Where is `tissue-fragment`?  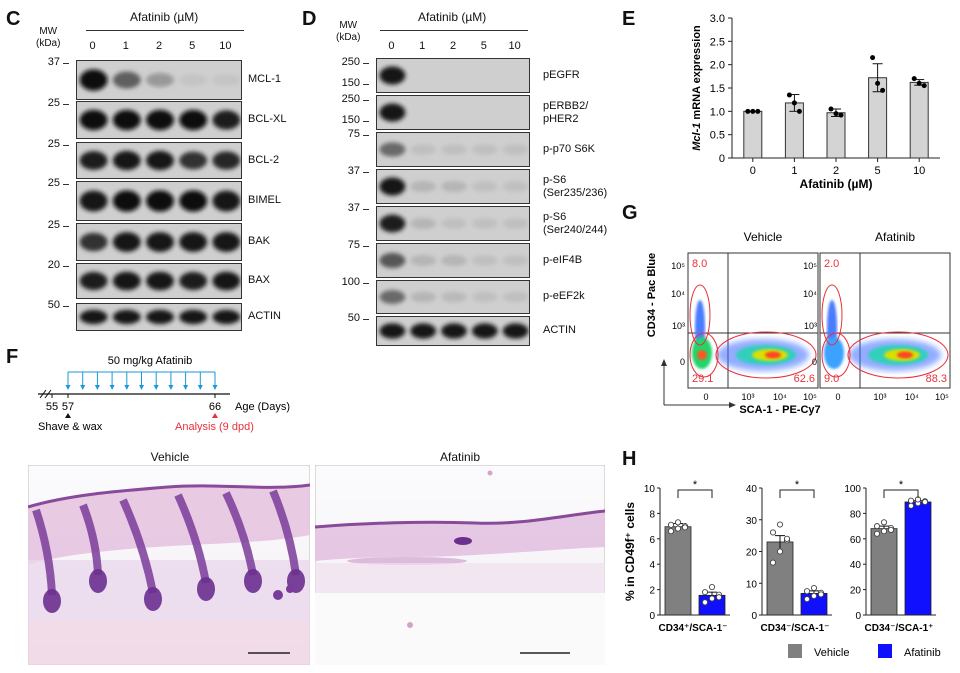
tissue-fragment is located at coordinates (410, 625).